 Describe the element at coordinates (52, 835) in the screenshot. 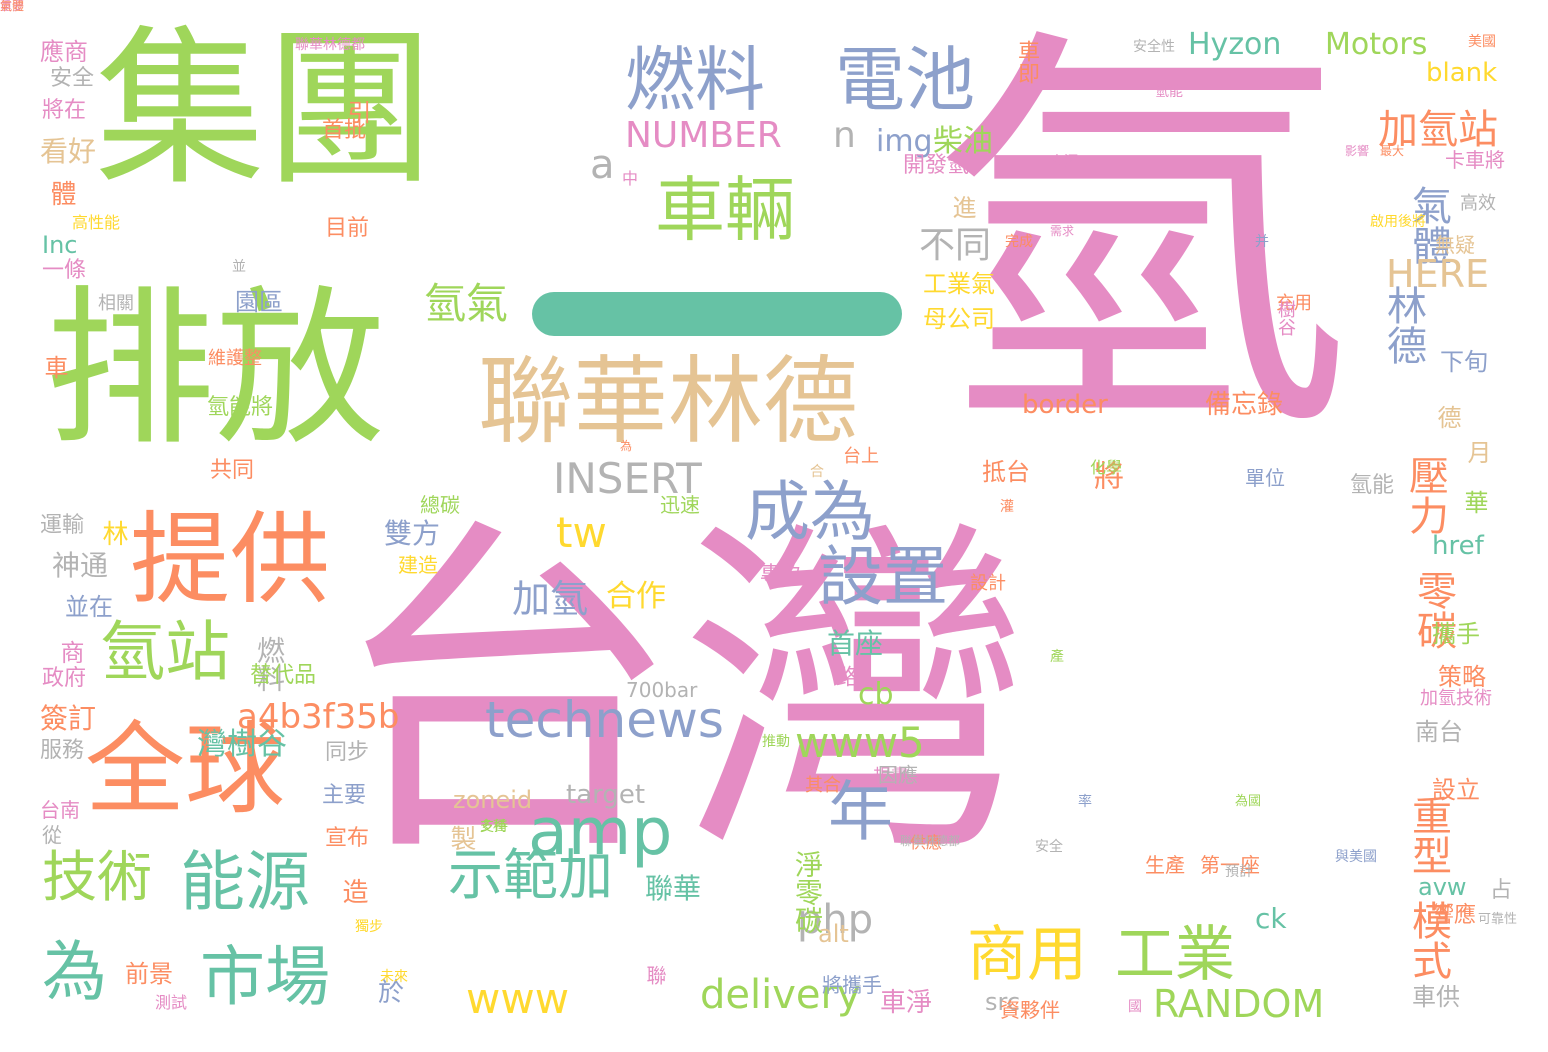

I see `word: 從` at that location.